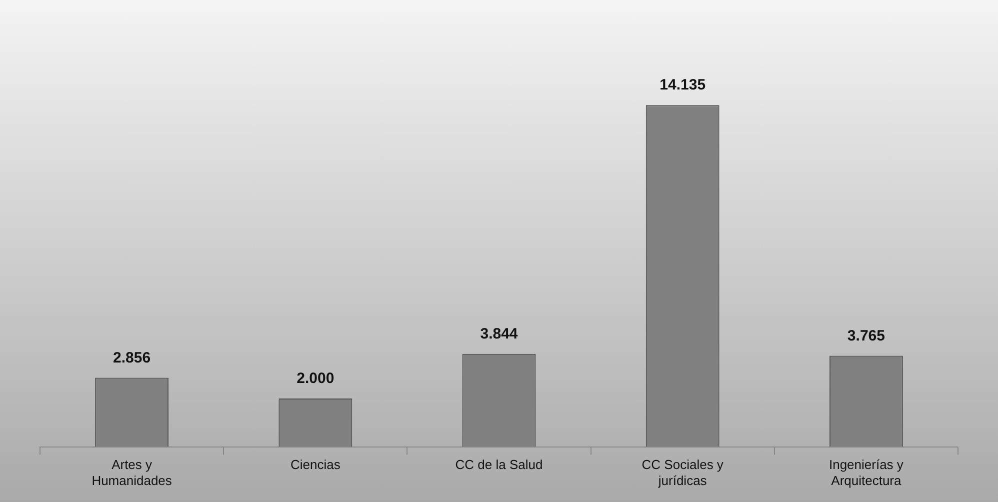 The height and width of the screenshot is (502, 998). What do you see at coordinates (132, 472) in the screenshot?
I see `x-tick-label: Artes y Humanidades` at bounding box center [132, 472].